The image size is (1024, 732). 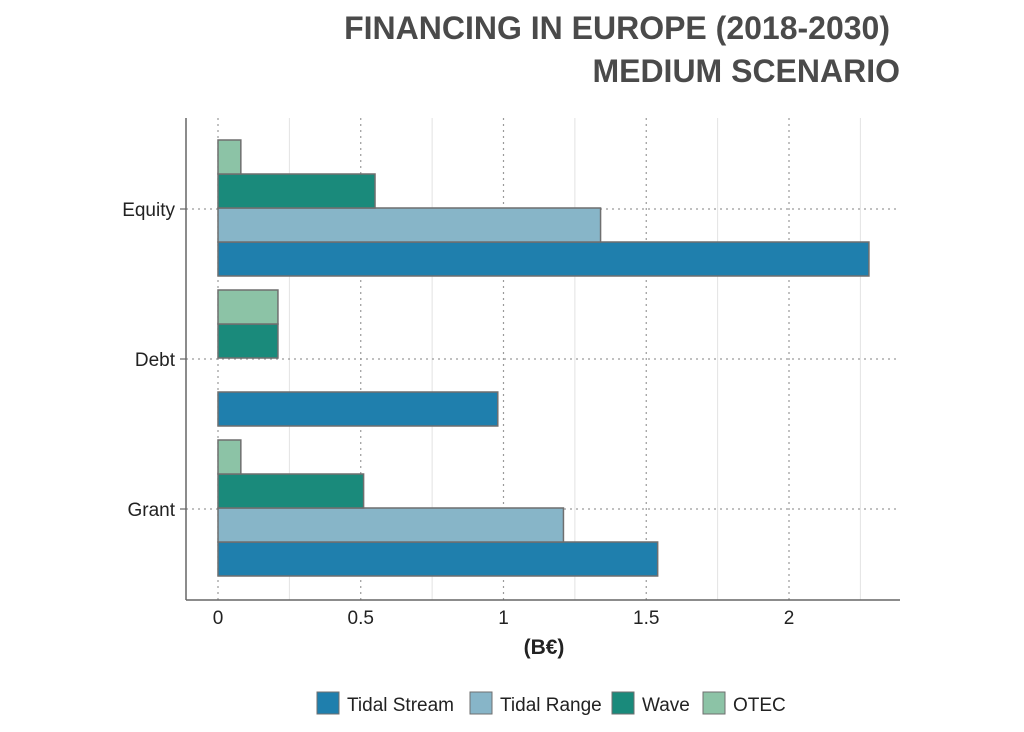 What do you see at coordinates (623, 703) in the screenshot?
I see `legend-swatch-wave` at bounding box center [623, 703].